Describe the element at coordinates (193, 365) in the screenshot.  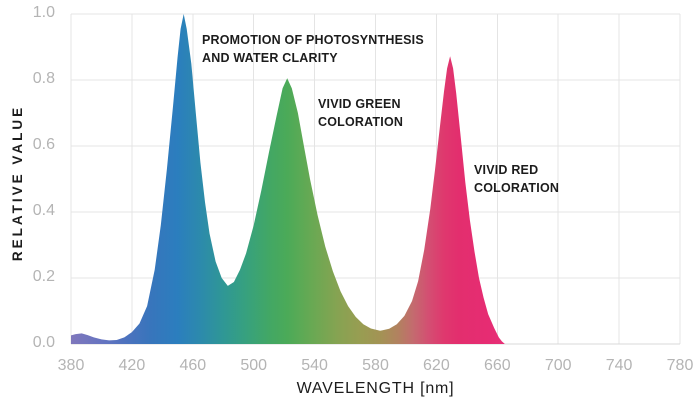
I see `x-tick-label: 460` at that location.